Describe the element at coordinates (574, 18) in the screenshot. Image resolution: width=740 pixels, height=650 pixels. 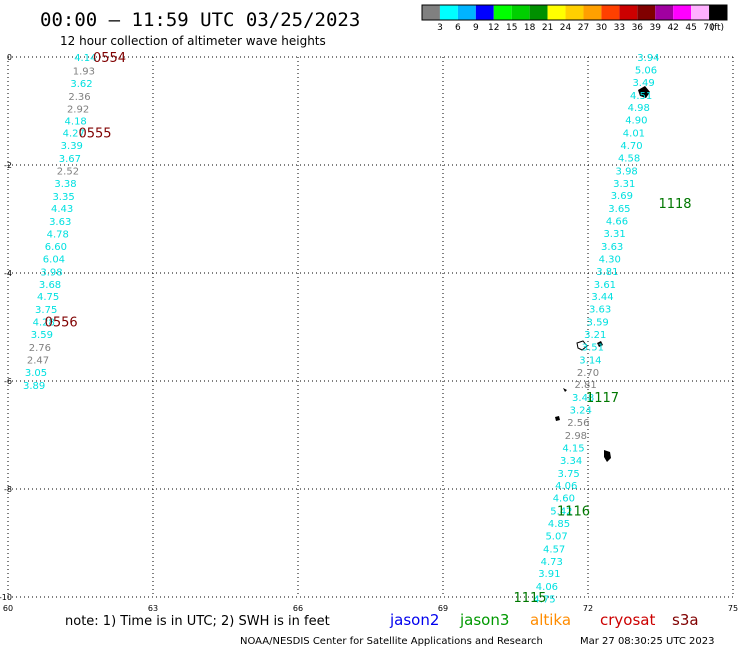
I see `color-scale-legend: 3 6 9 12 15 18 21 24 27 30 33 36 39 42 45 70(ft)` at that location.